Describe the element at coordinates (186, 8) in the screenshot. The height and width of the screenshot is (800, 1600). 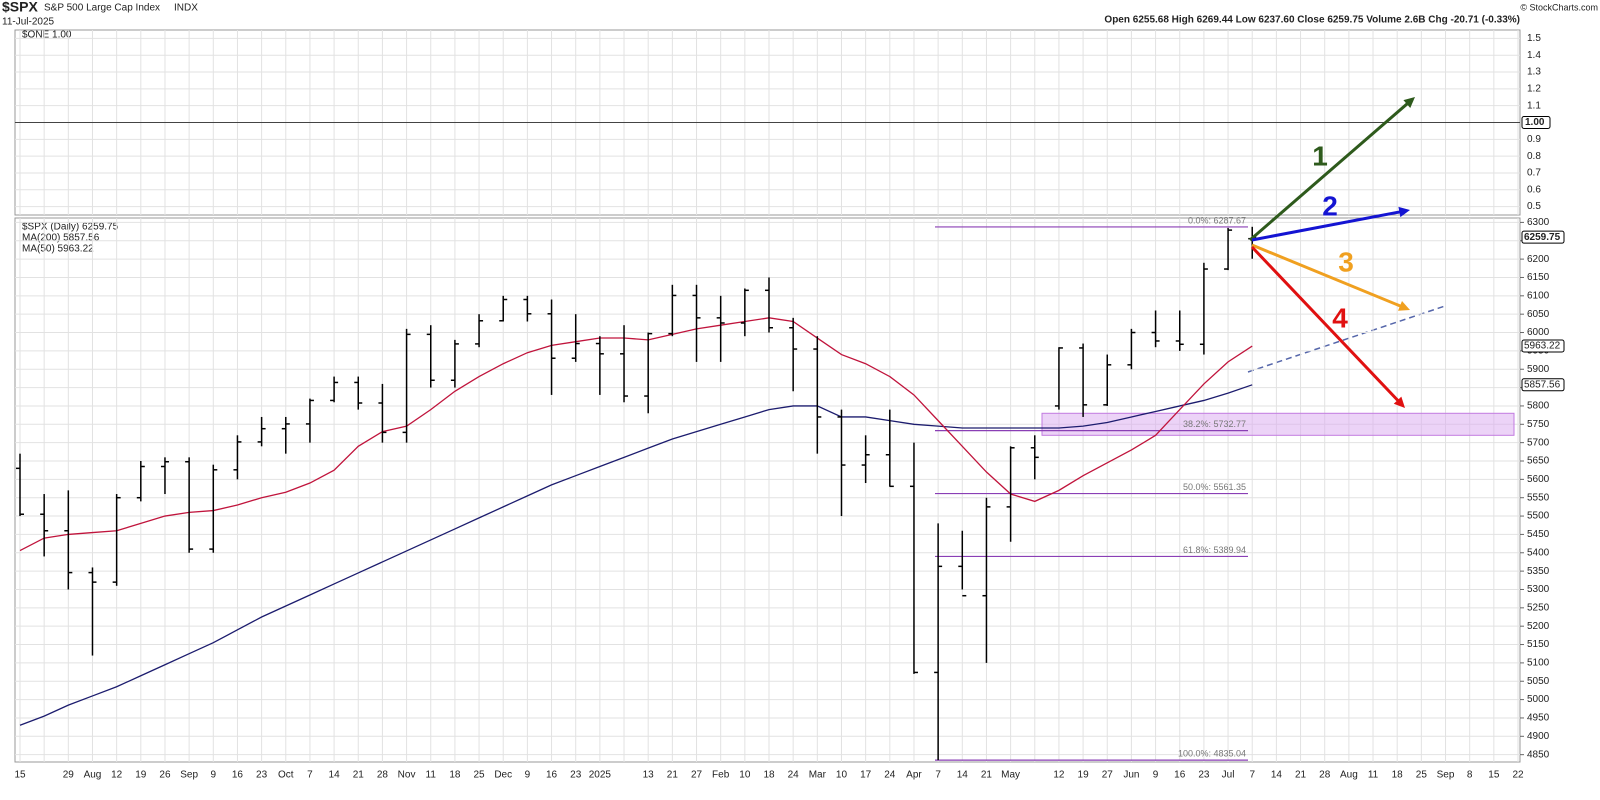
I see `exchange: INDX` at that location.